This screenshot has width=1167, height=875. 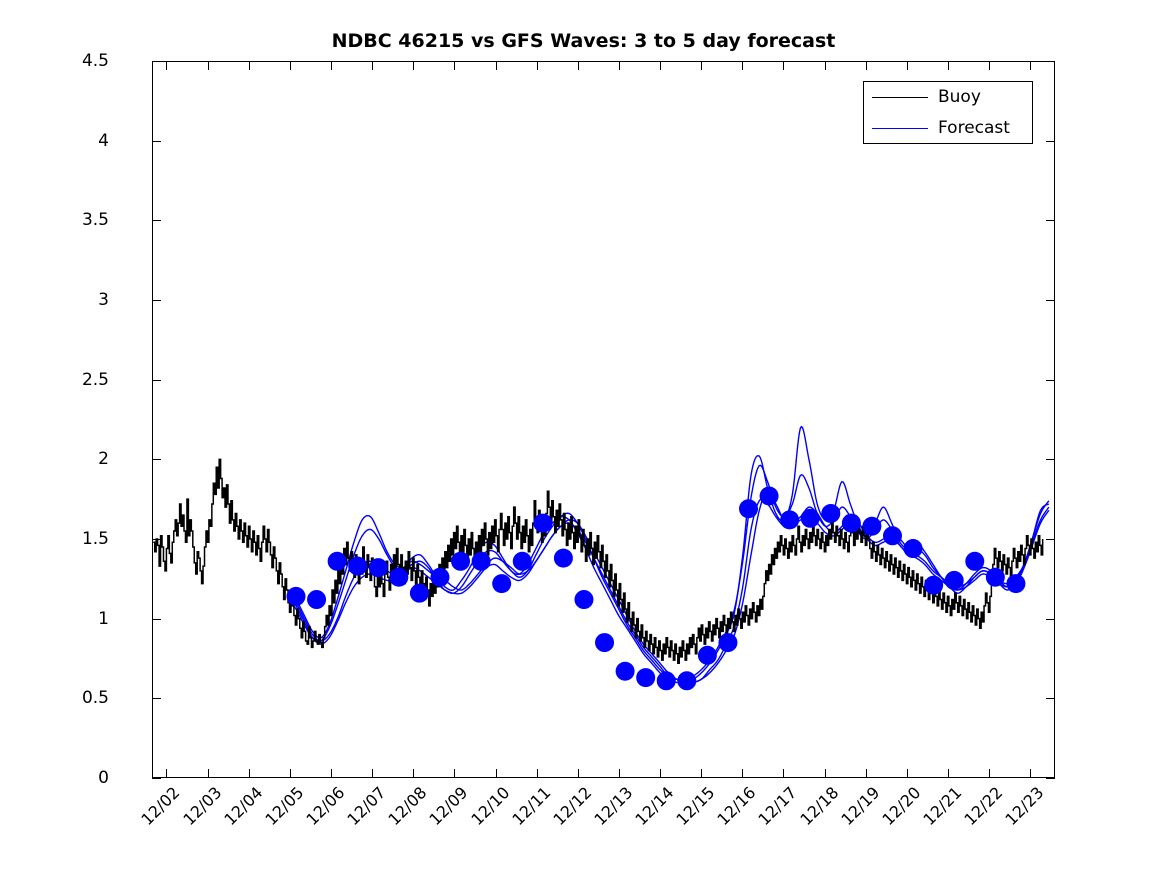 What do you see at coordinates (366, 806) in the screenshot?
I see `x-tick-label: 12/07` at bounding box center [366, 806].